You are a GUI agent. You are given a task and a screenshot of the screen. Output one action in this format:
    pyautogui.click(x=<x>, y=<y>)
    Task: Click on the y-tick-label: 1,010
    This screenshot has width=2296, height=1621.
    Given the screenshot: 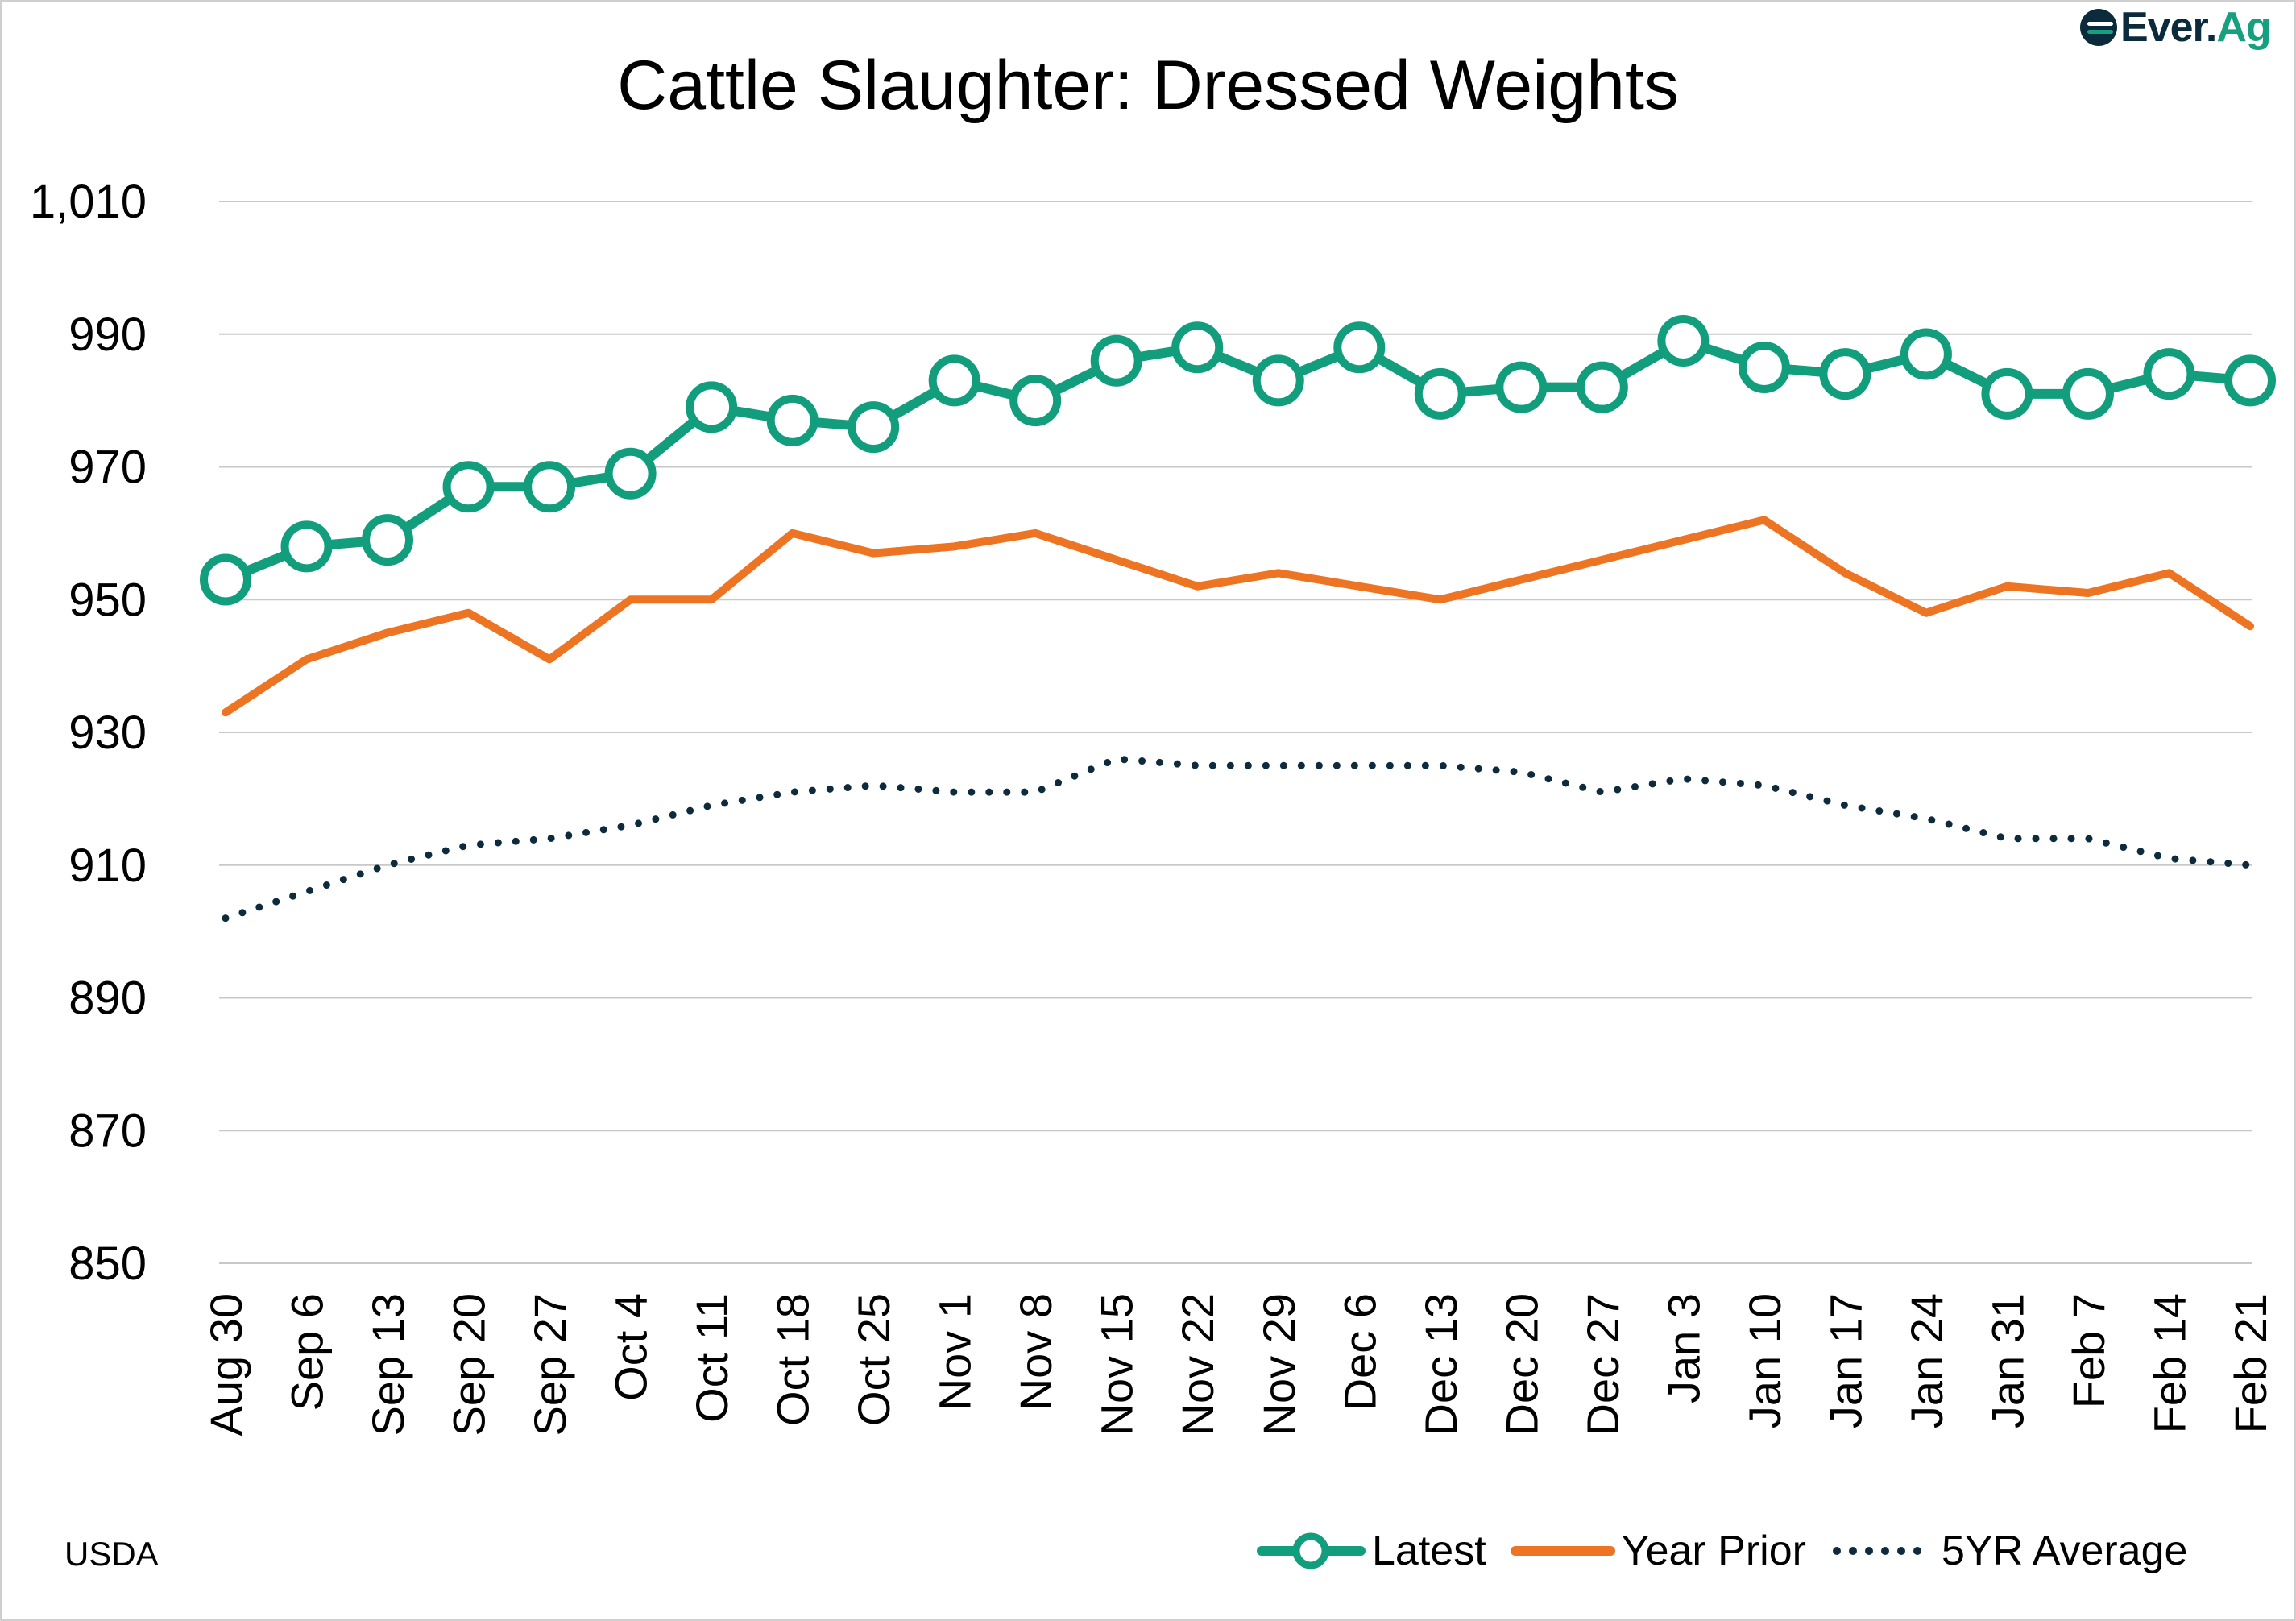 What is the action you would take?
    pyautogui.click(x=88, y=202)
    